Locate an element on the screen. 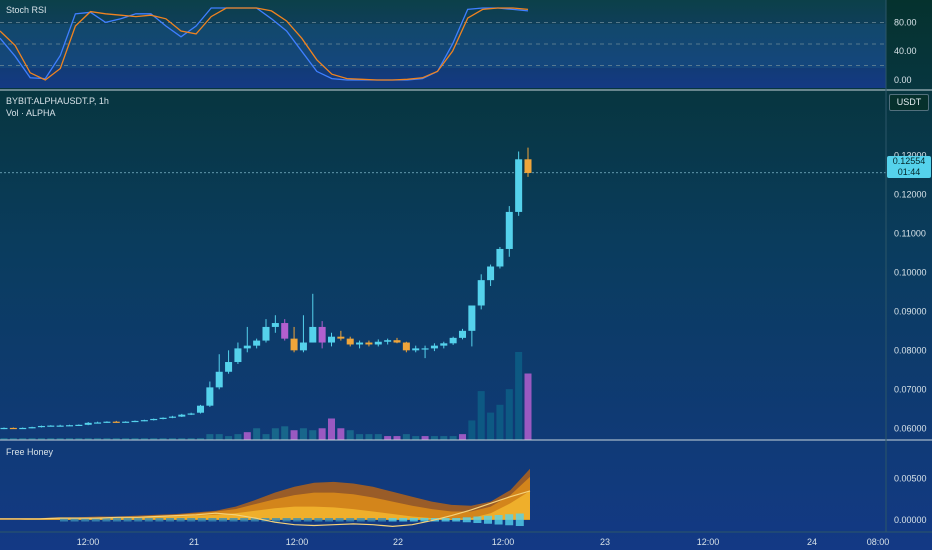 Image resolution: width=932 pixels, height=550 pixels. currency-button: USDT is located at coordinates (909, 102).